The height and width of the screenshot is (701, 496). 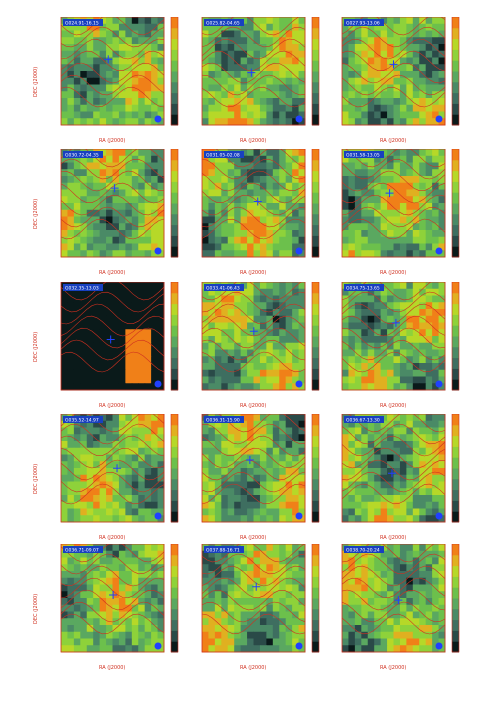 I want to click on map-panel-13: G036.71-09.07, so click(x=119, y=598).